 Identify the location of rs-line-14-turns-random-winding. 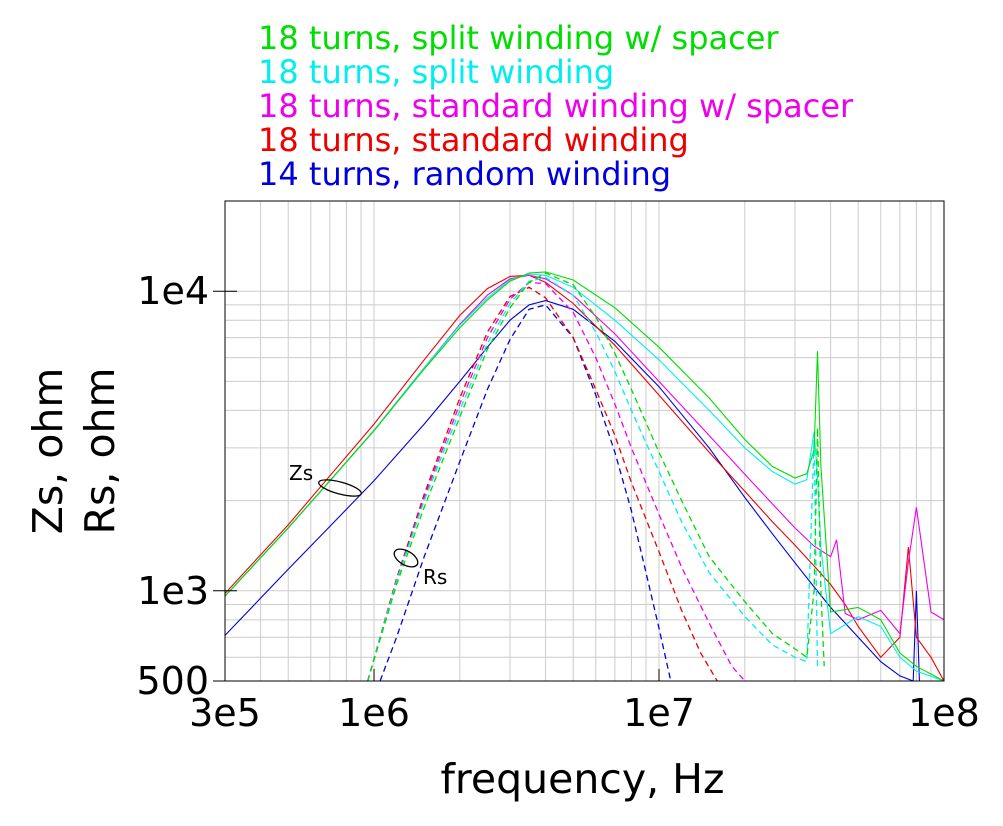
(525, 492).